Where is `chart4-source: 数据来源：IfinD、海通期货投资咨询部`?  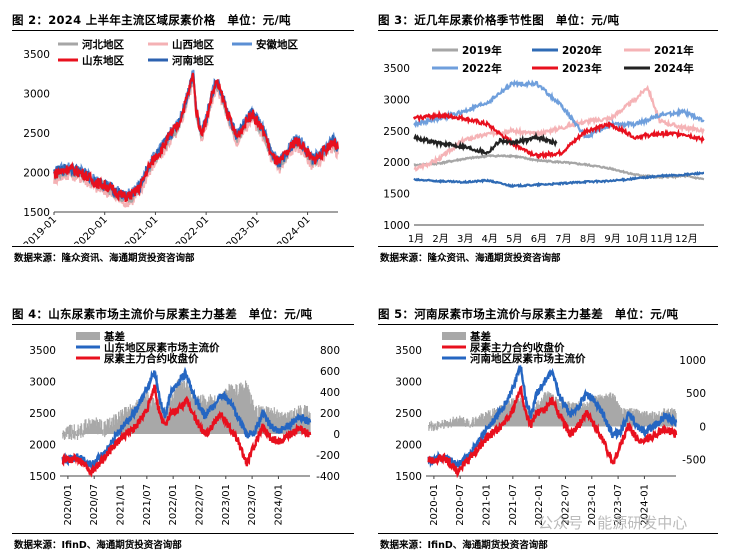 chart4-source: 数据来源：IfinD、海通期货投资咨询部 is located at coordinates (464, 545).